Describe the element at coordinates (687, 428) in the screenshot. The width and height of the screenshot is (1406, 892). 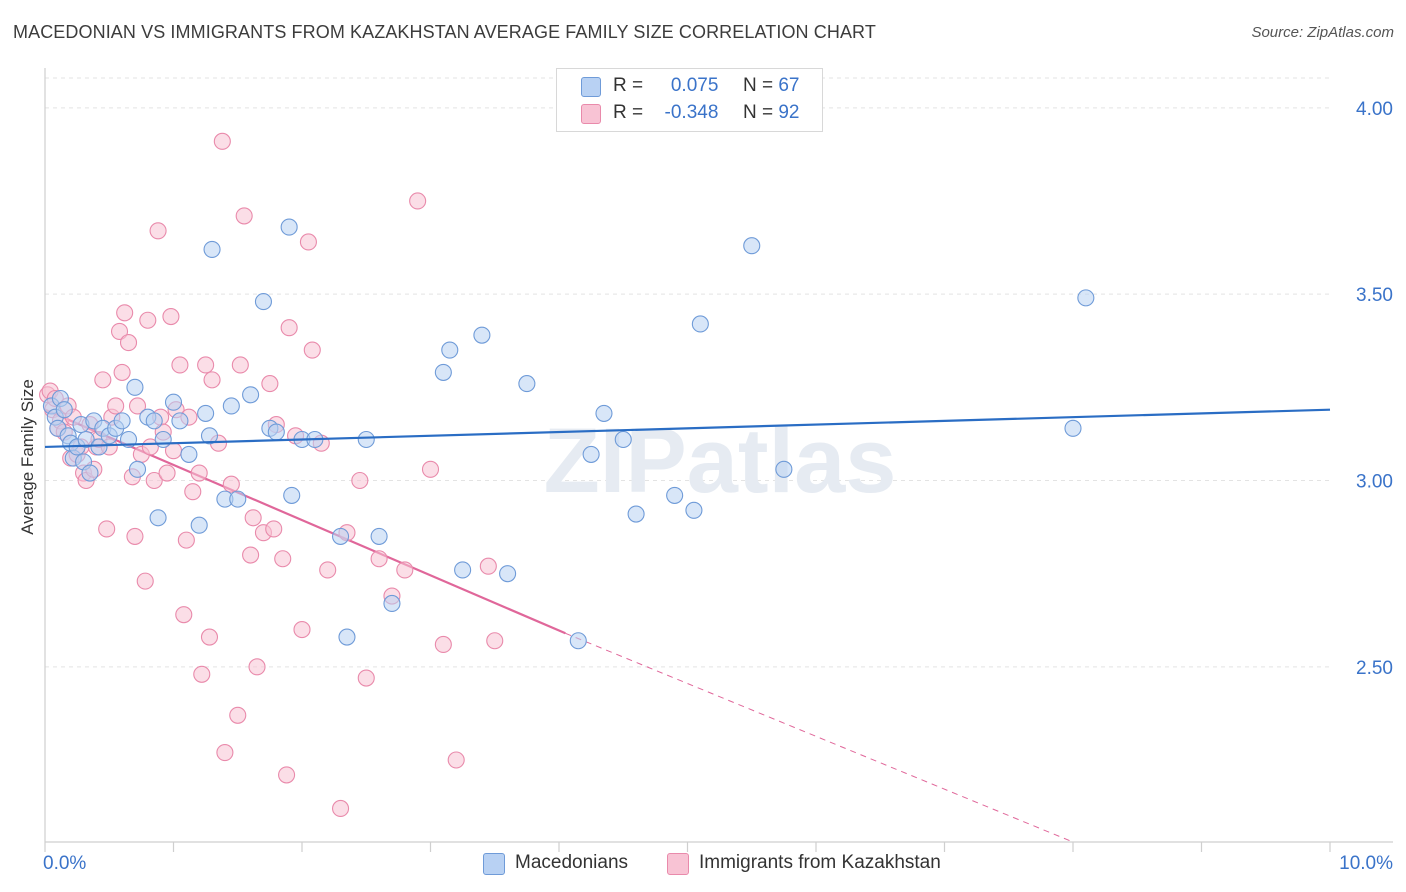
I see `macedonian-trend` at that location.